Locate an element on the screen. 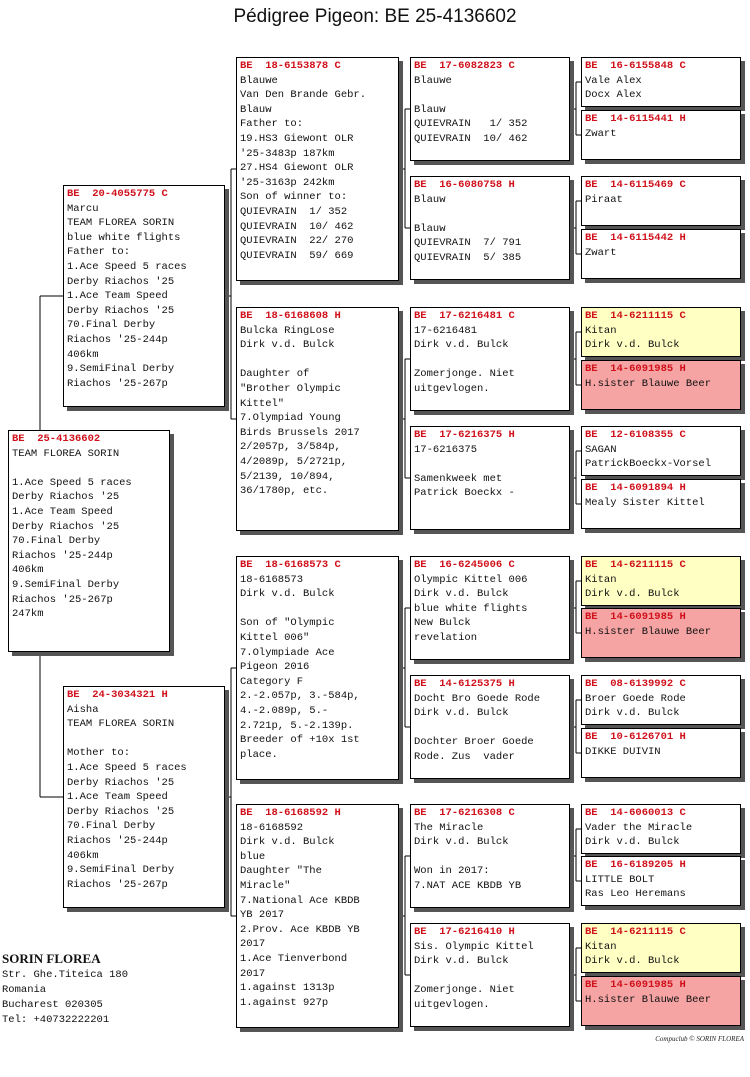  info-line: QUIEVRAIN 59/ 669 is located at coordinates (297, 255).